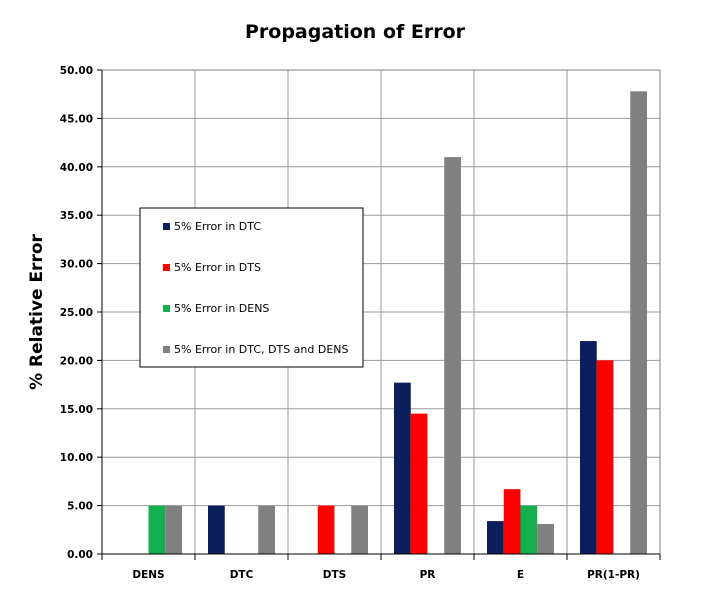 The image size is (710, 606). Describe the element at coordinates (242, 575) in the screenshot. I see `x-tick-label: DTC` at that location.